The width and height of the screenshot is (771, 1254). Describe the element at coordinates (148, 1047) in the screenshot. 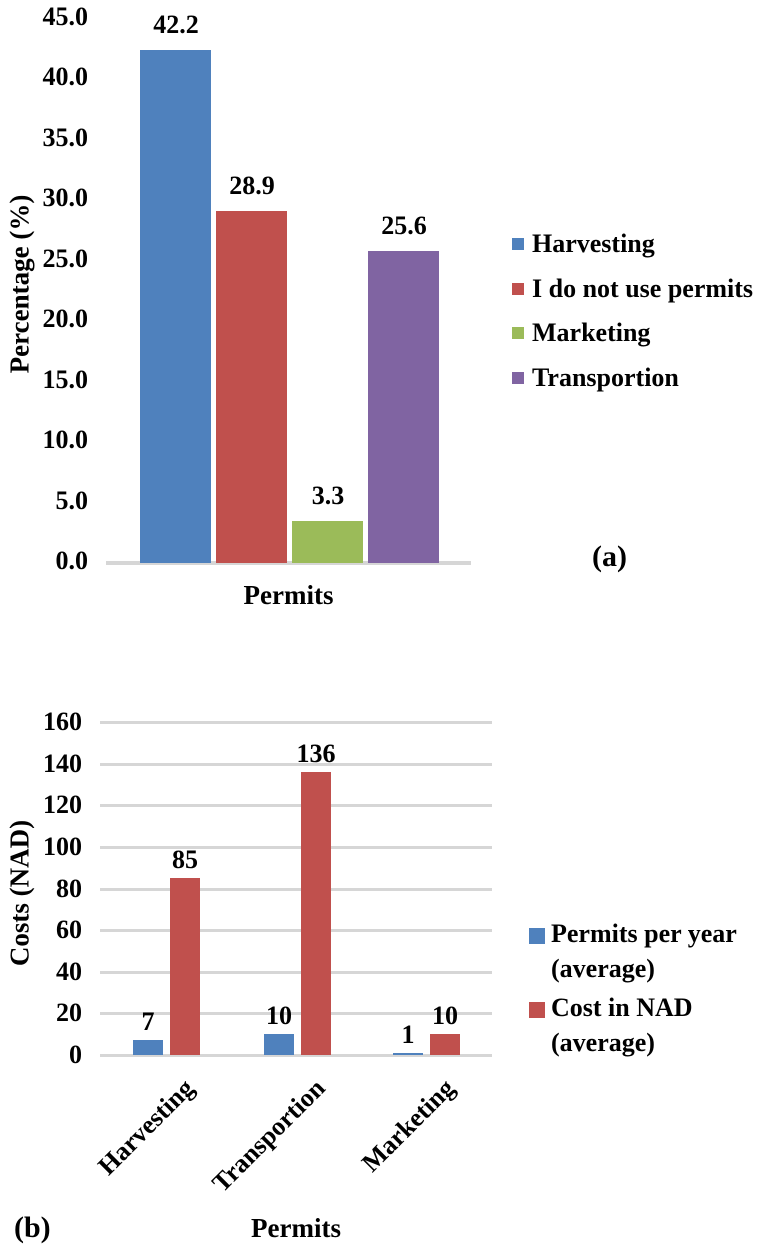

I see `panel-b-bar-harvesting-series0` at that location.